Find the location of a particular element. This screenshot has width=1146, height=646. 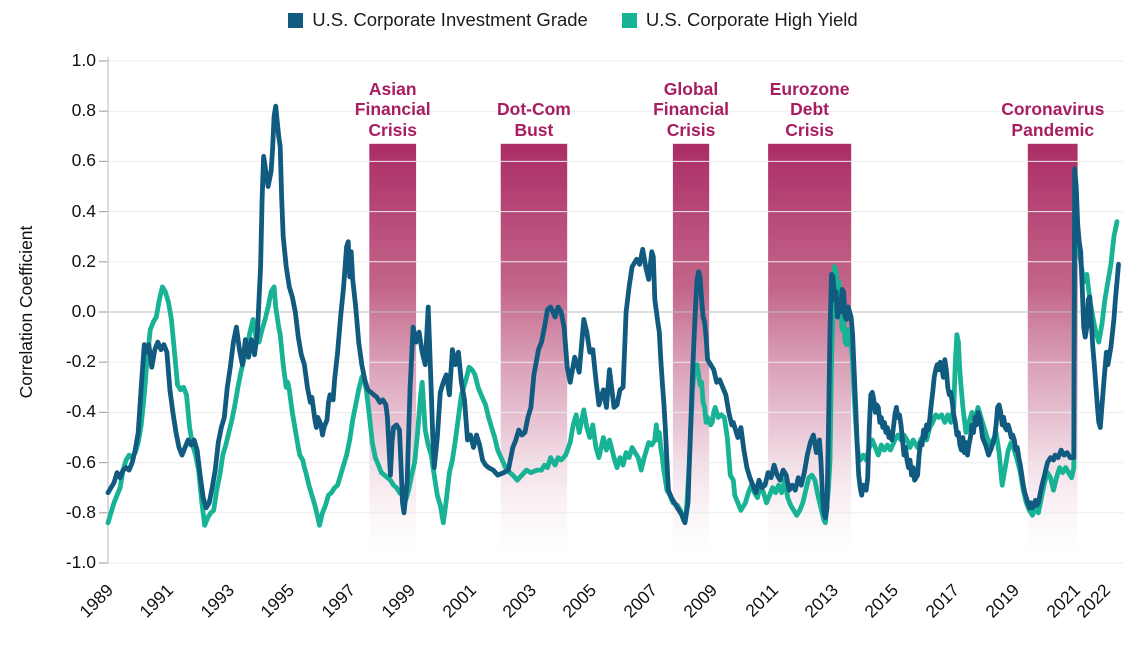

y-tick-label: -0.4 is located at coordinates (80, 411).